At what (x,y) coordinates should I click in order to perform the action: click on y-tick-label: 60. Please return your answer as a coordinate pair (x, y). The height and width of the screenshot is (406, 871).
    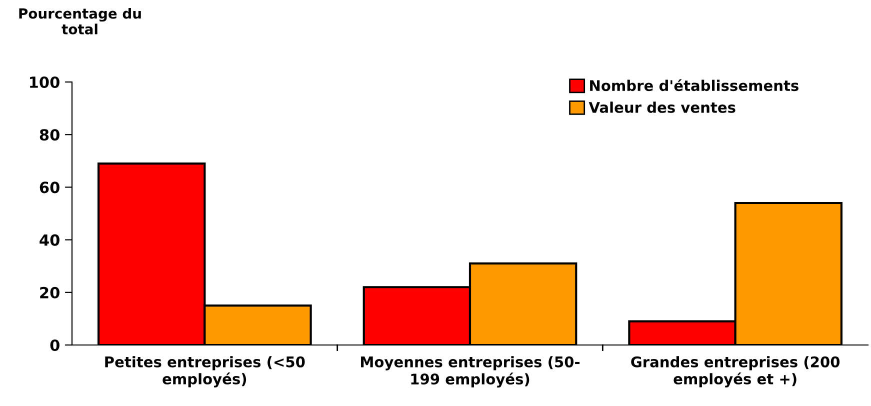
    Looking at the image, I should click on (50, 188).